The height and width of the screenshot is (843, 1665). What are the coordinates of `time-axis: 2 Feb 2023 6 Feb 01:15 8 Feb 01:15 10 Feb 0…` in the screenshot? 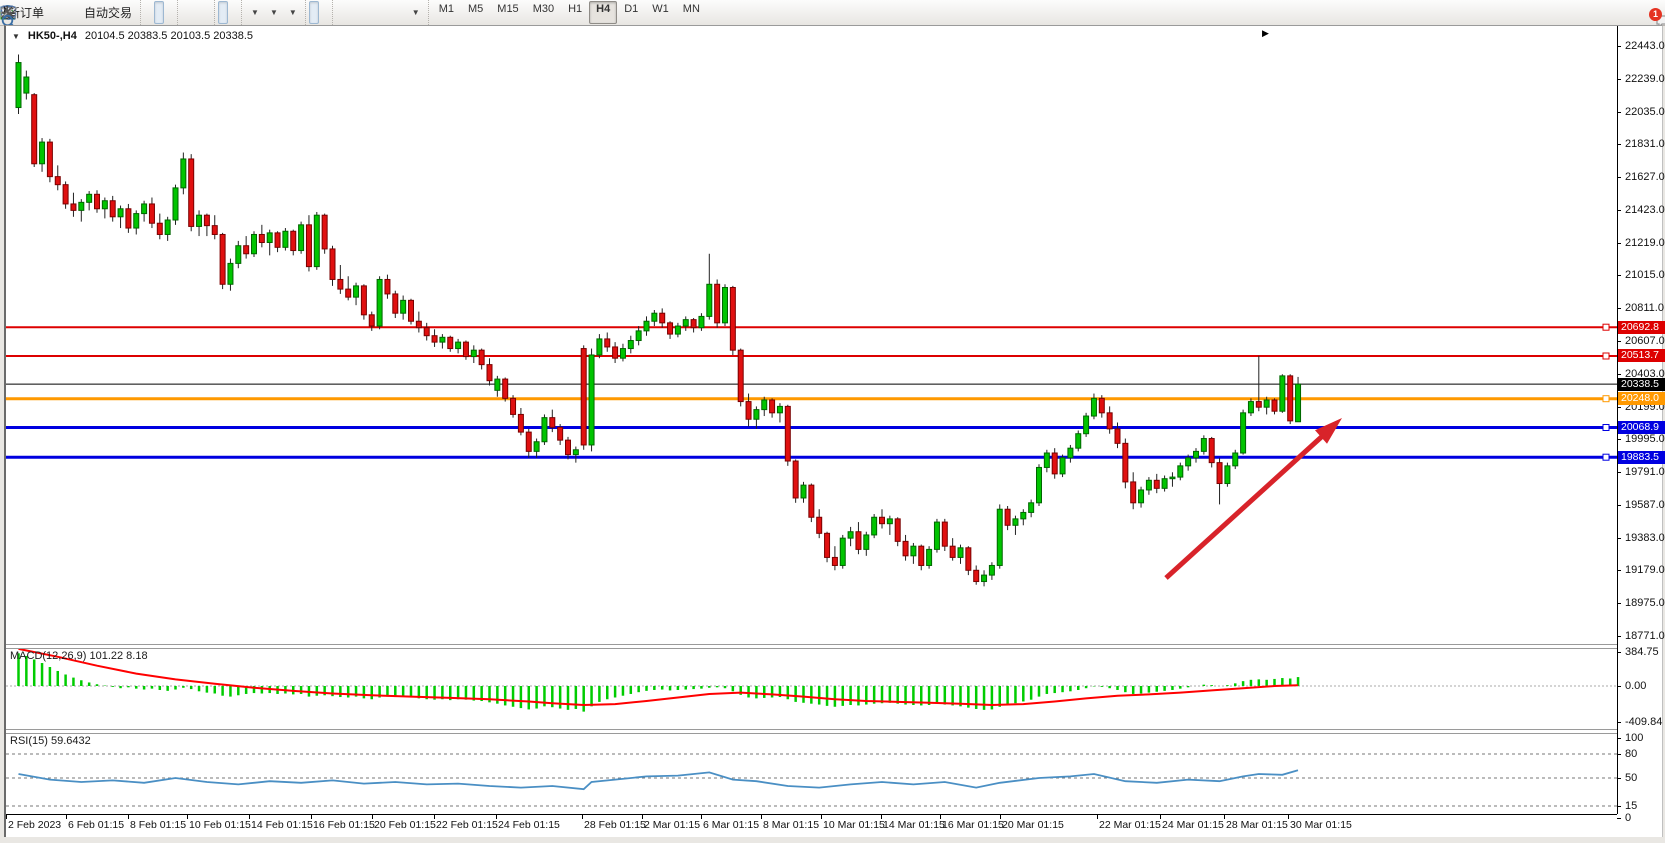 It's located at (811, 825).